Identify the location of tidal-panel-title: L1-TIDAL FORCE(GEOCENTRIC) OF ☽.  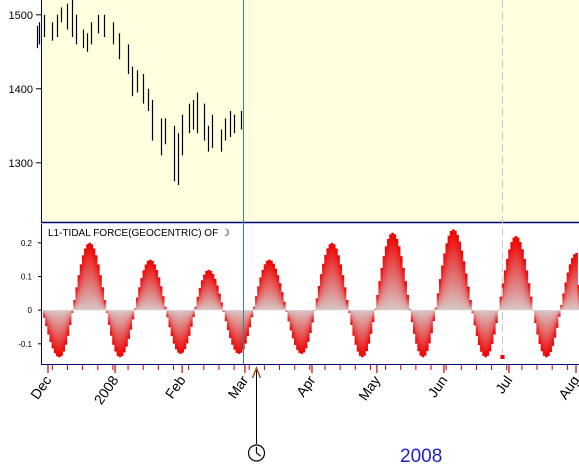
(139, 233).